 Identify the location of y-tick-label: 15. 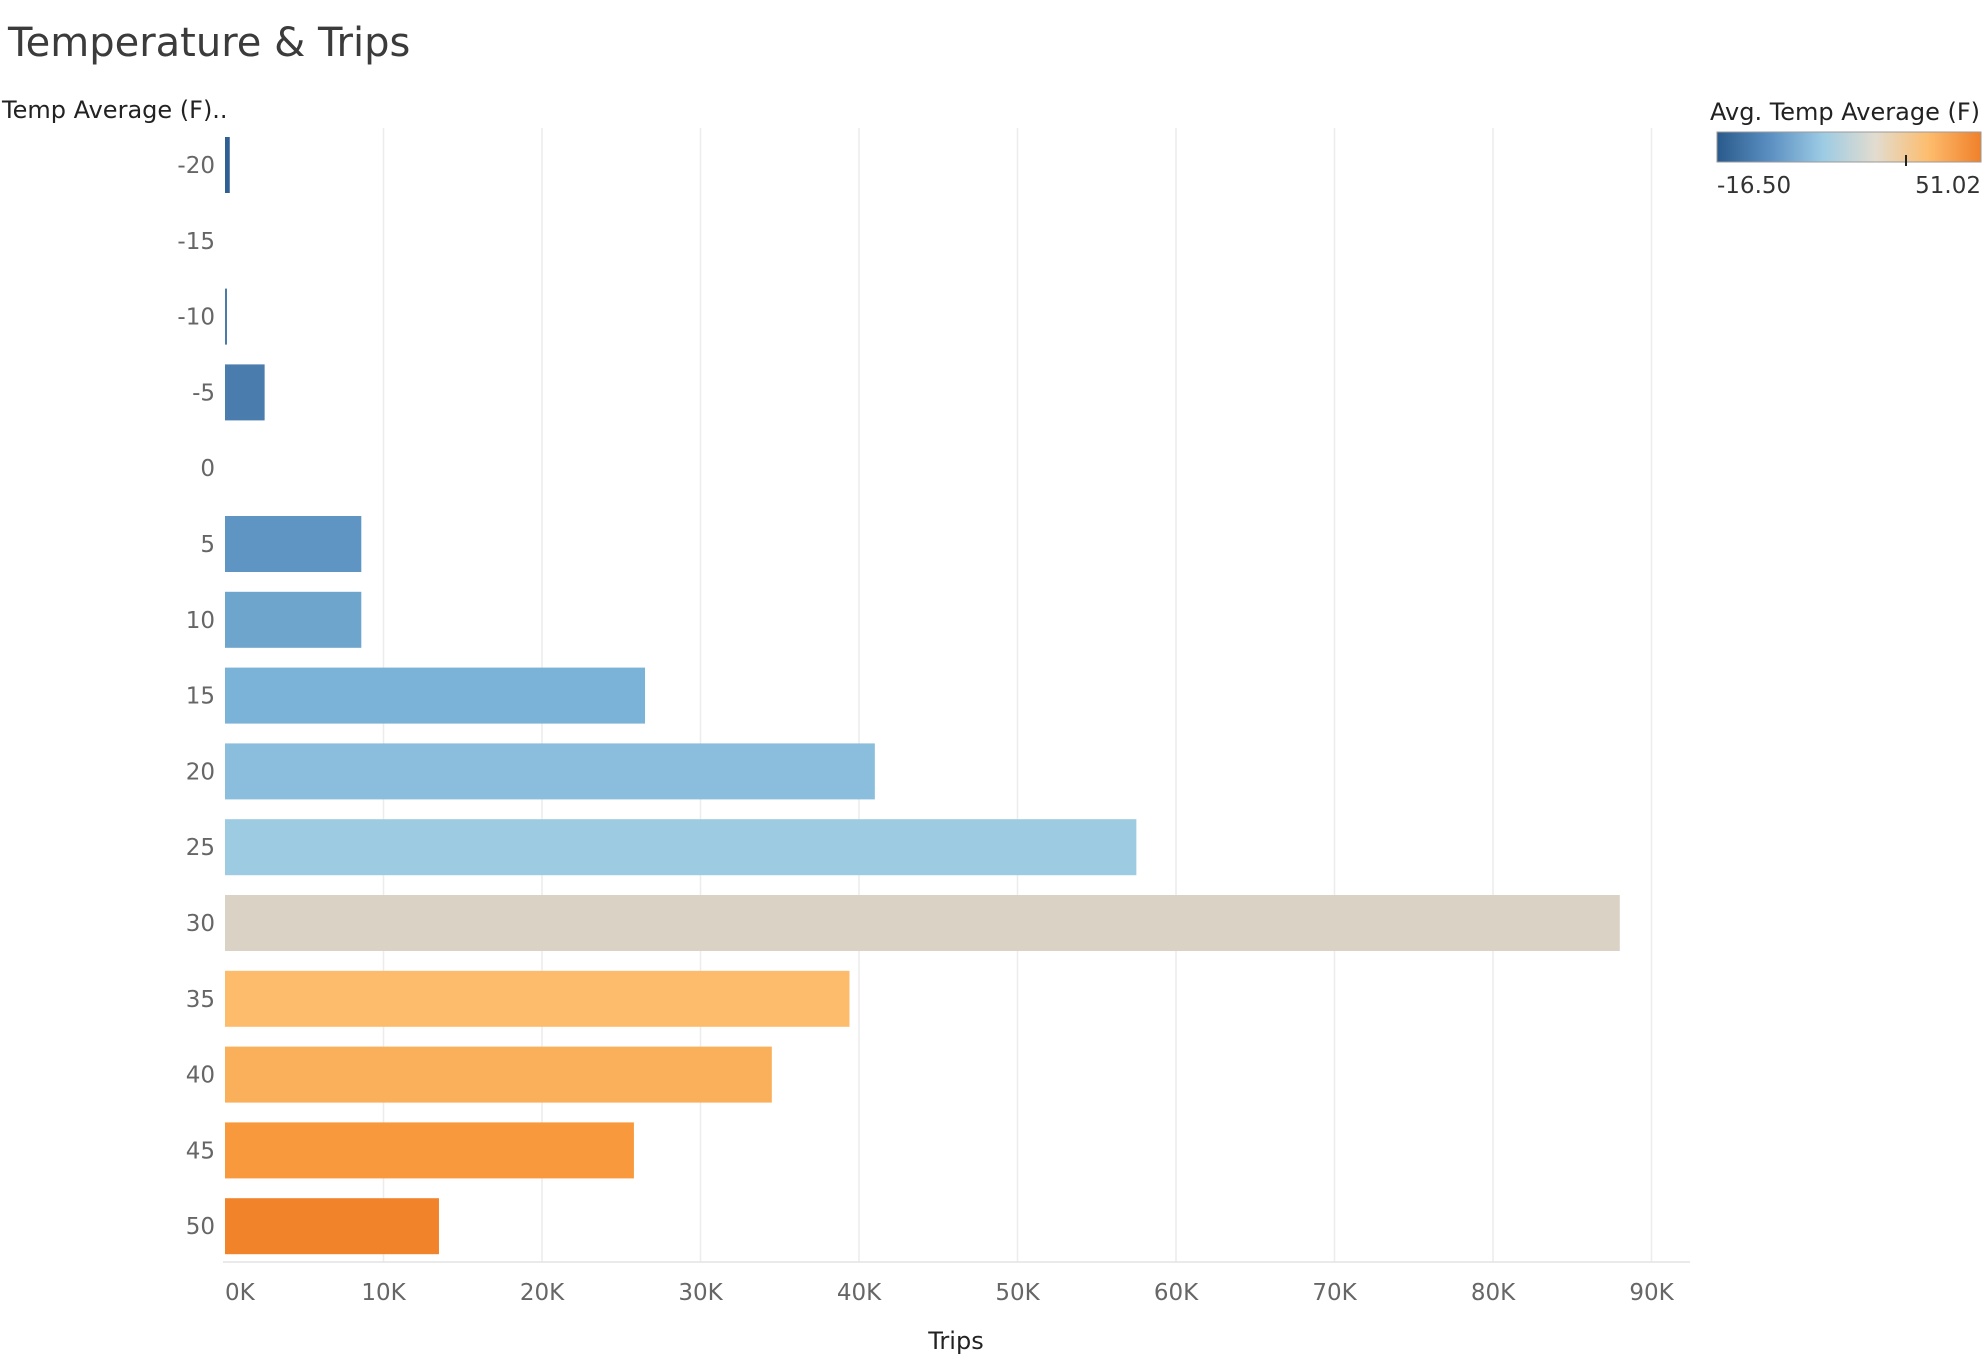
(200, 697).